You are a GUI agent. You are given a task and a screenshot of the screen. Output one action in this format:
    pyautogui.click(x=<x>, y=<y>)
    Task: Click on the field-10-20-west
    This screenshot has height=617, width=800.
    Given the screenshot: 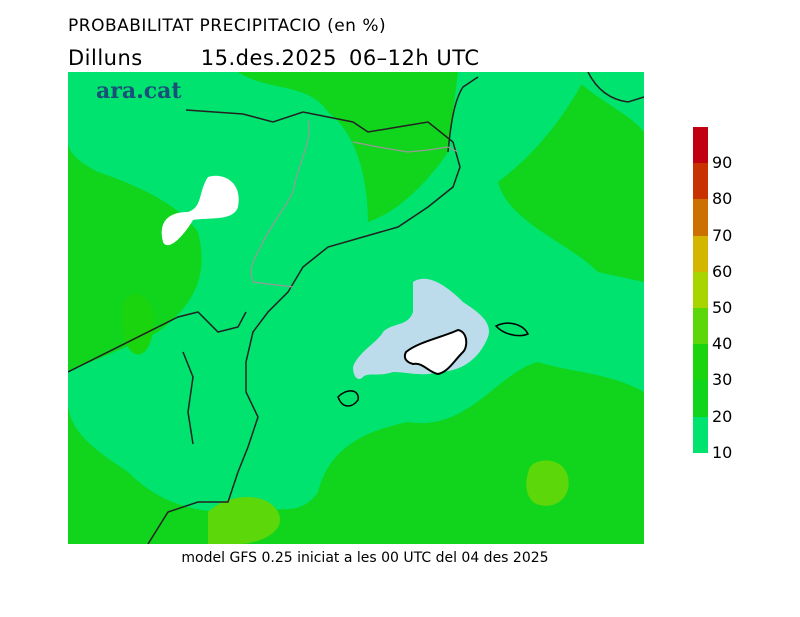 What is the action you would take?
    pyautogui.click(x=102, y=393)
    